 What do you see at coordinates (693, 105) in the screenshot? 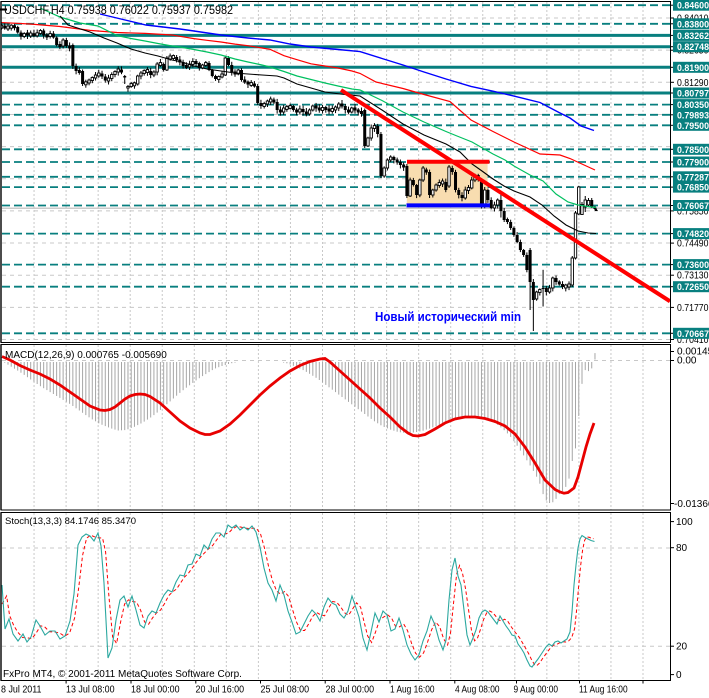
I see `svg-text: 0.80350` at bounding box center [693, 105].